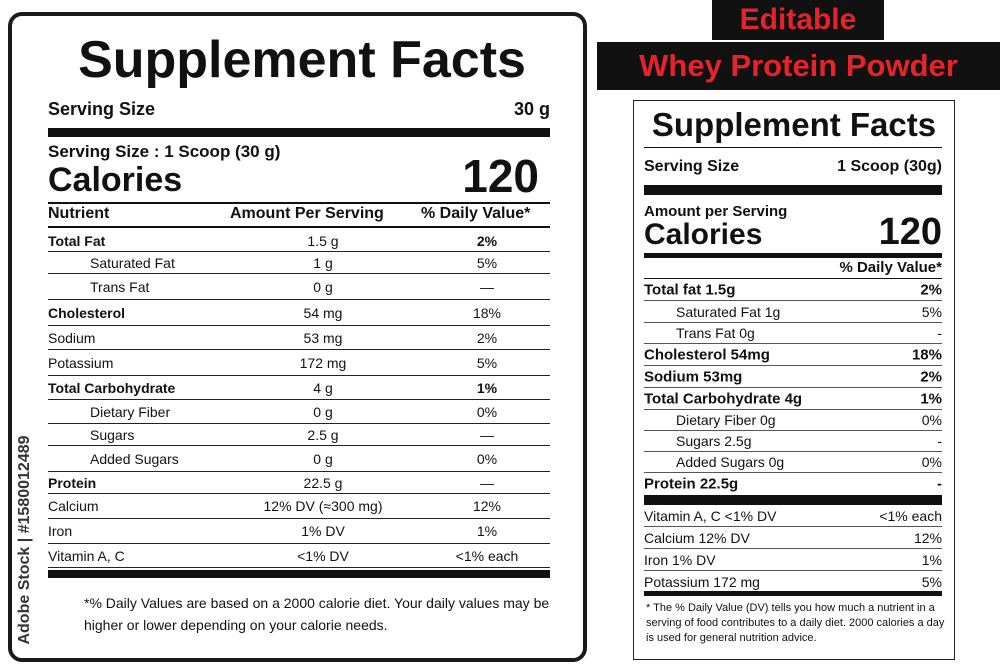  Describe the element at coordinates (798, 20) in the screenshot. I see `banner-editable: Editable` at that location.